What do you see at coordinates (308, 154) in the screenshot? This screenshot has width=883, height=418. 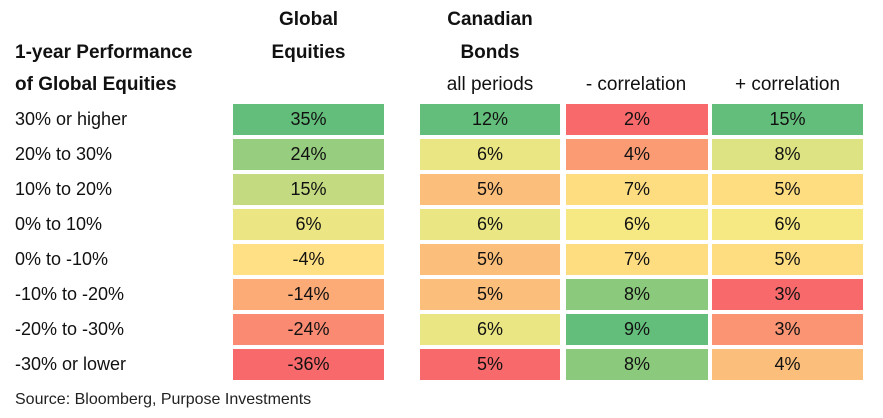 I see `table-cell: 24%` at bounding box center [308, 154].